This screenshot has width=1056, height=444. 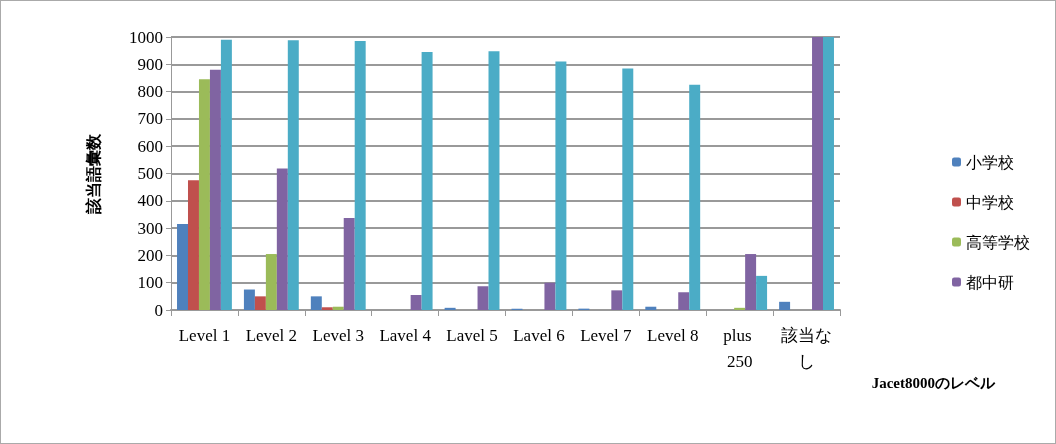 What do you see at coordinates (150, 119) in the screenshot?
I see `y-tick-label: 700` at bounding box center [150, 119].